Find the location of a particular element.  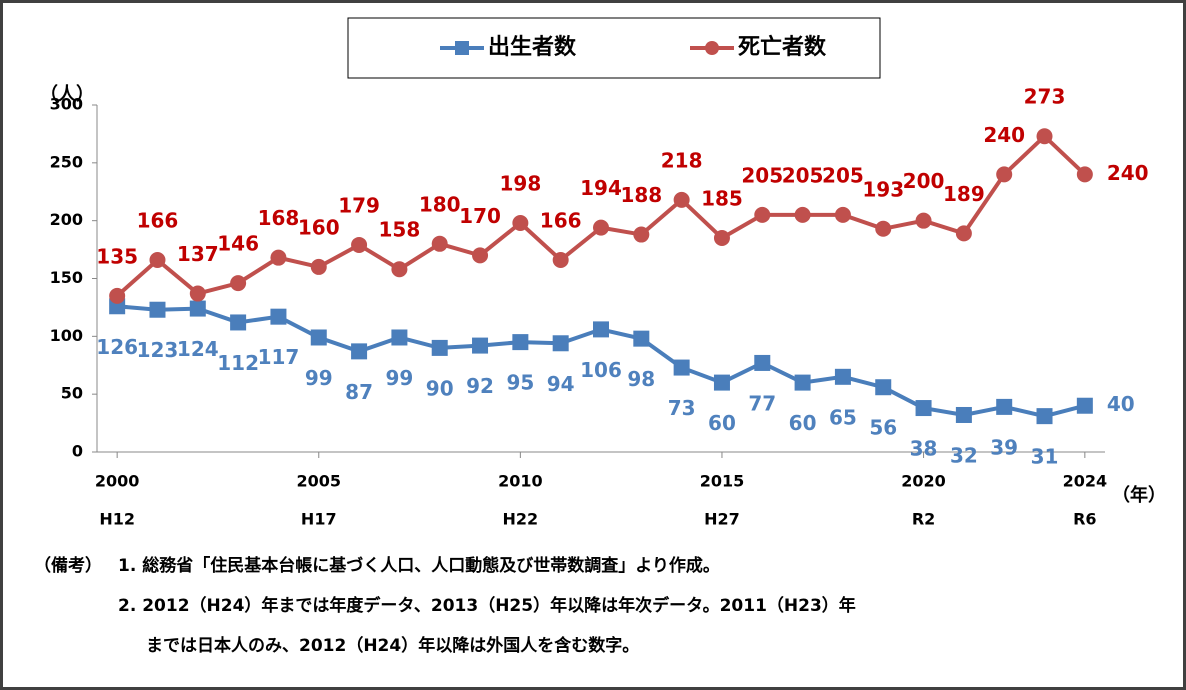

value-label: 39 is located at coordinates (1004, 447).